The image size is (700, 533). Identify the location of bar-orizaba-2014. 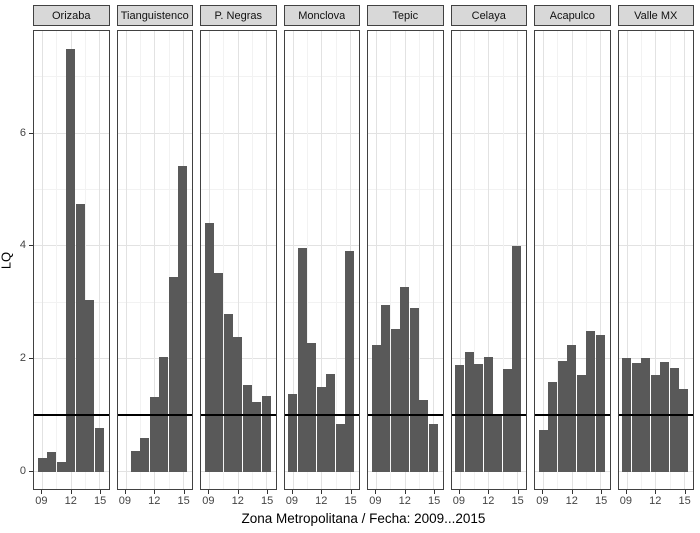
(90, 385).